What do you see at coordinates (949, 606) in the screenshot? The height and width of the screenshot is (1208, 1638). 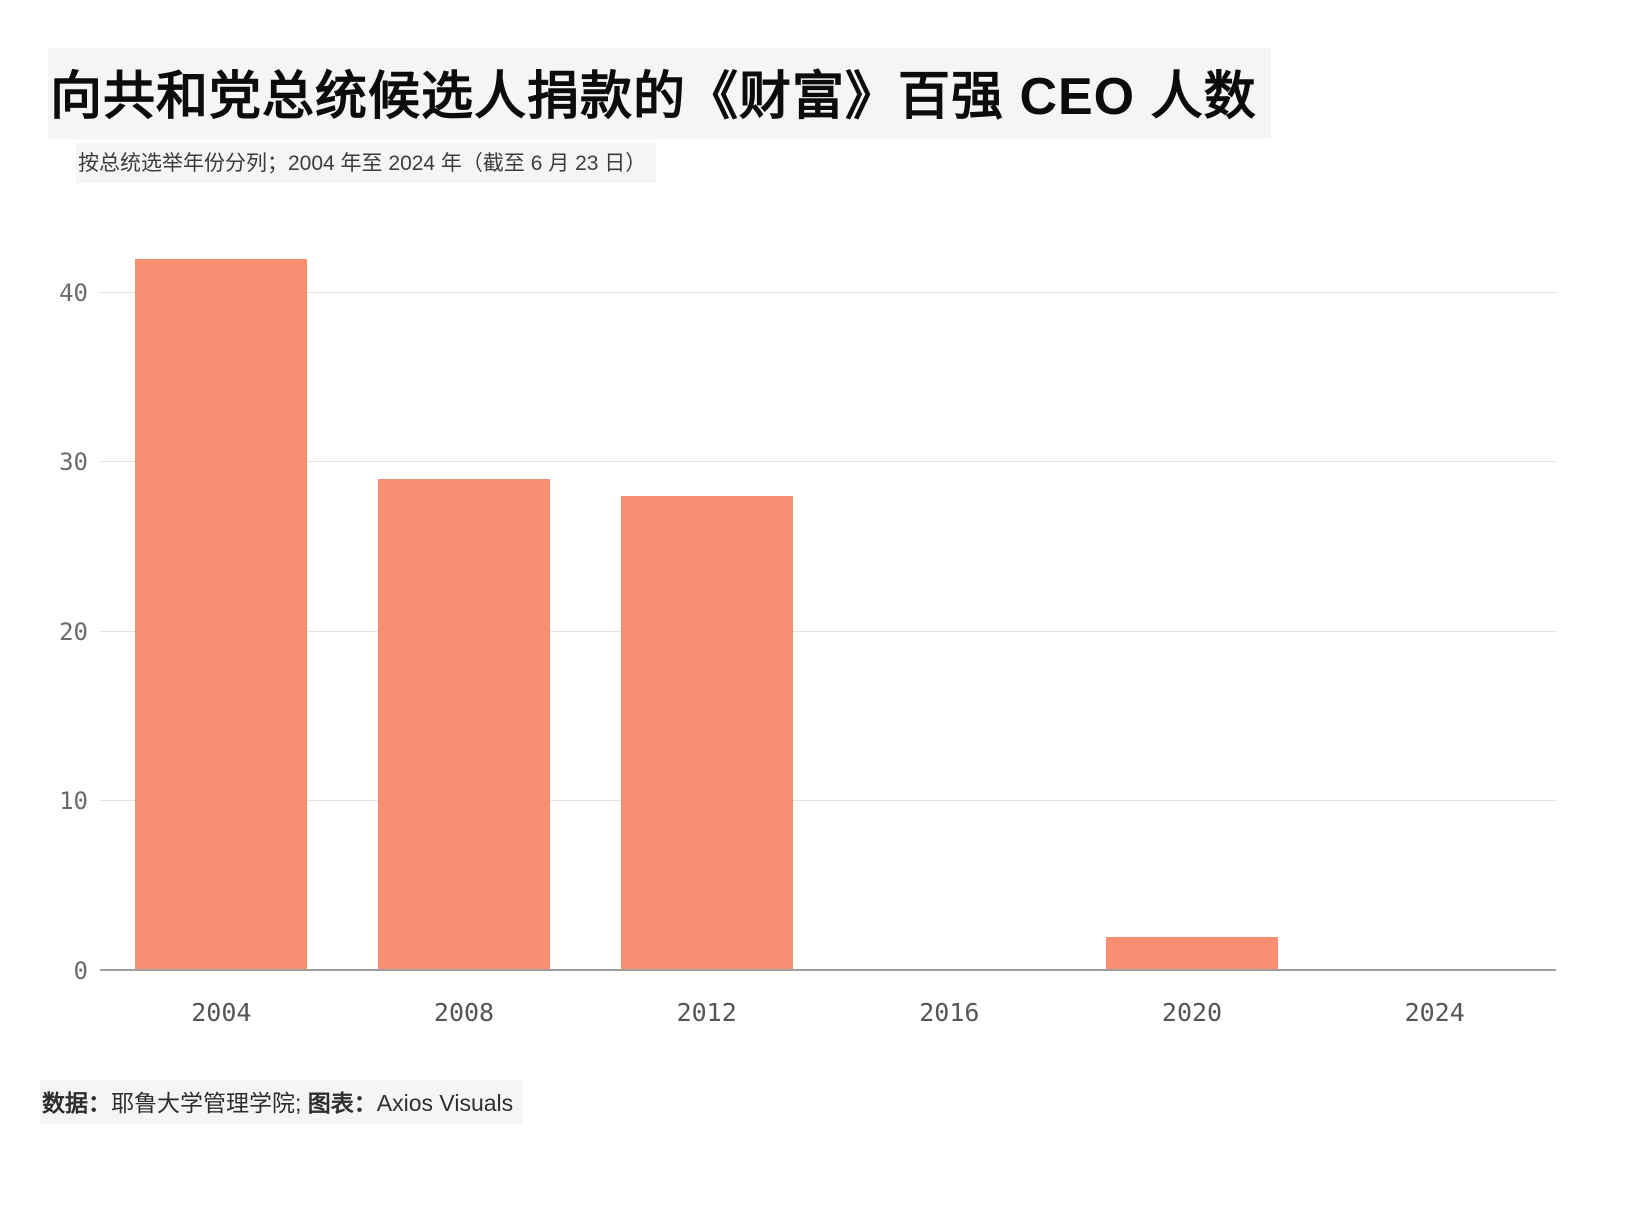 I see `bar-slot-2016` at bounding box center [949, 606].